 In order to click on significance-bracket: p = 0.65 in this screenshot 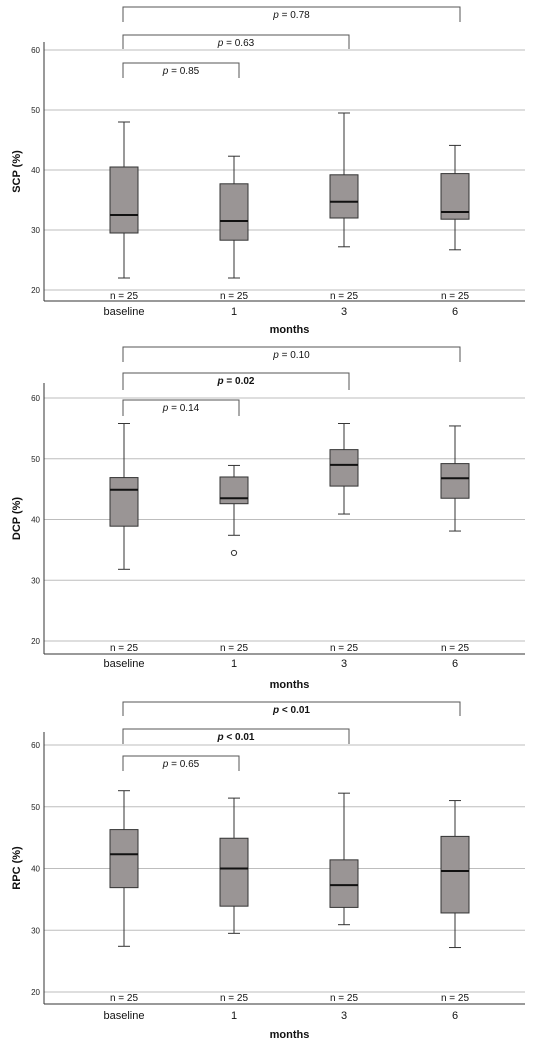, I will do `click(181, 763)`.